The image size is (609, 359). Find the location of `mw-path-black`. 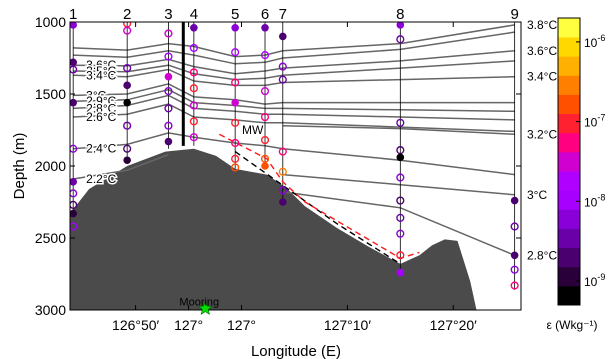

mw-path-black is located at coordinates (317, 208).